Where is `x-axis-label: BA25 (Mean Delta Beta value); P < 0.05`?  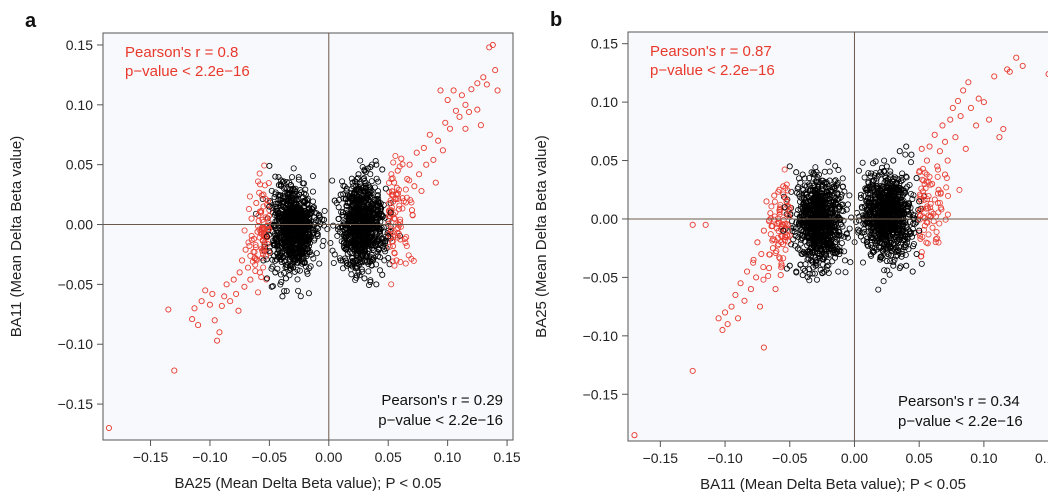
x-axis-label: BA25 (Mean Delta Beta value); P < 0.05 is located at coordinates (308, 483).